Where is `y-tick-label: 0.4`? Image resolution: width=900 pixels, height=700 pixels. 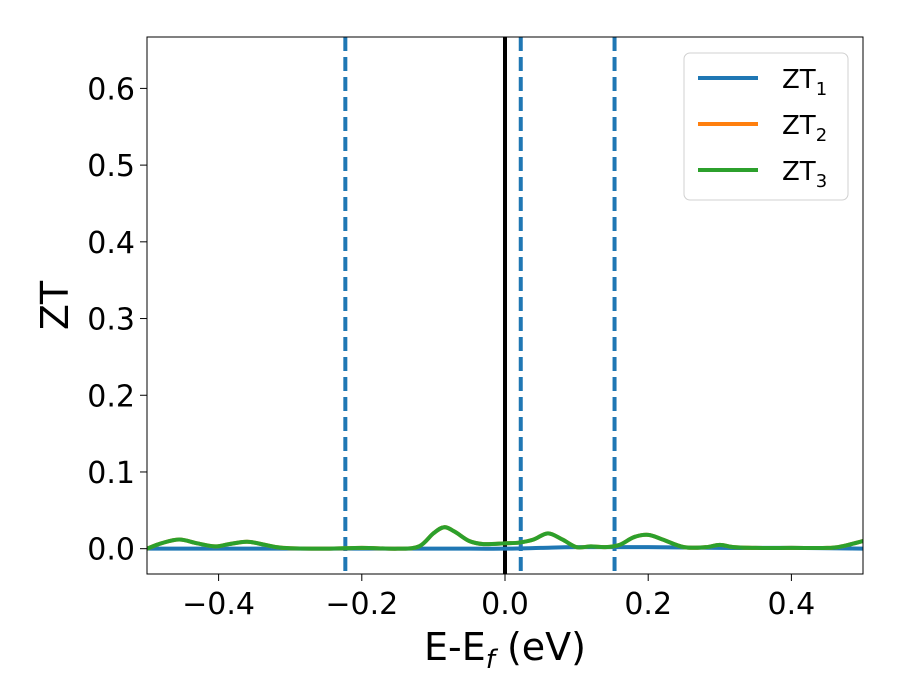 y-tick-label: 0.4 is located at coordinates (111, 243).